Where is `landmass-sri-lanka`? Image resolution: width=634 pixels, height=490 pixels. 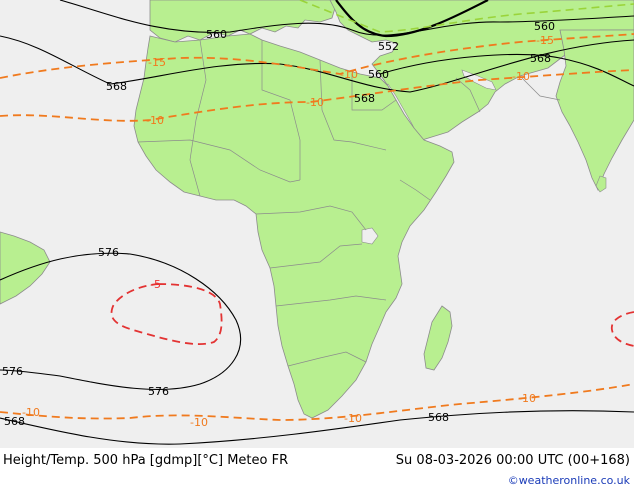 landmass-sri-lanka is located at coordinates (601, 184).